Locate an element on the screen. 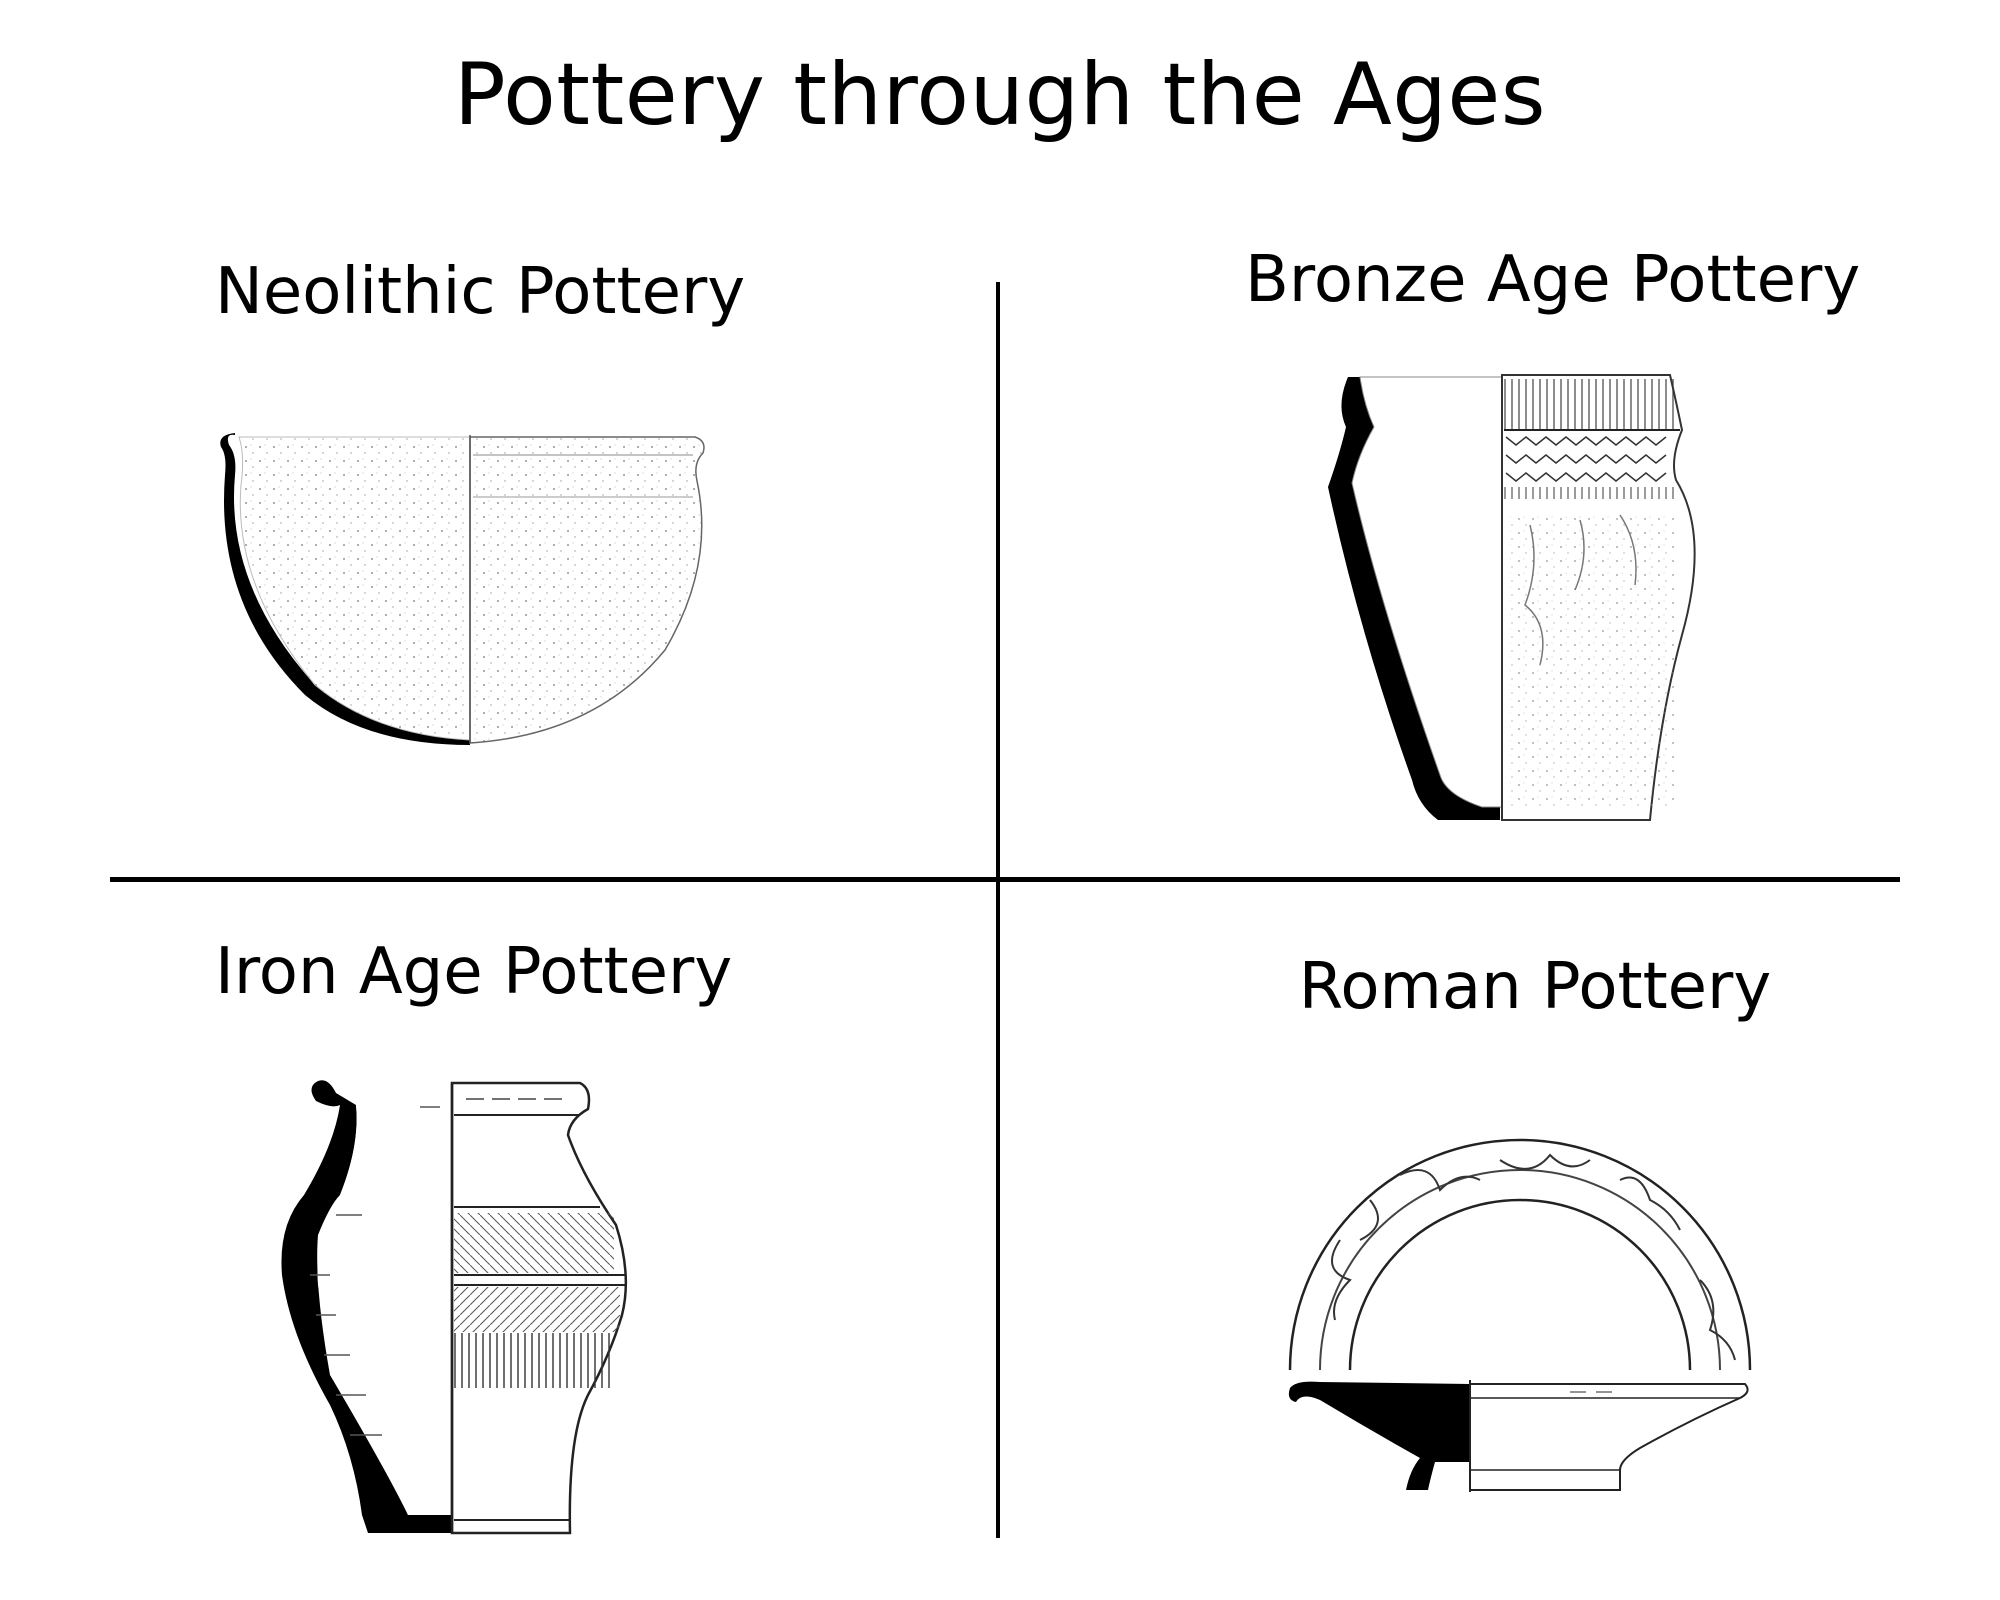  roman-dish-icon is located at coordinates (1520, 1315).